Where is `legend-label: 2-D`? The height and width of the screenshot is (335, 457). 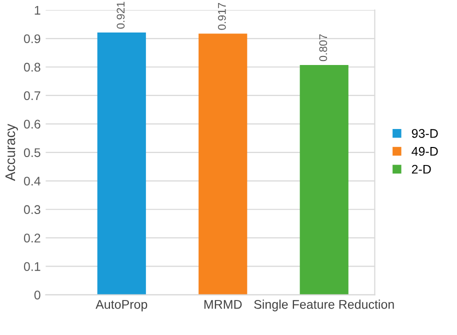 legend-label: 2-D is located at coordinates (421, 169).